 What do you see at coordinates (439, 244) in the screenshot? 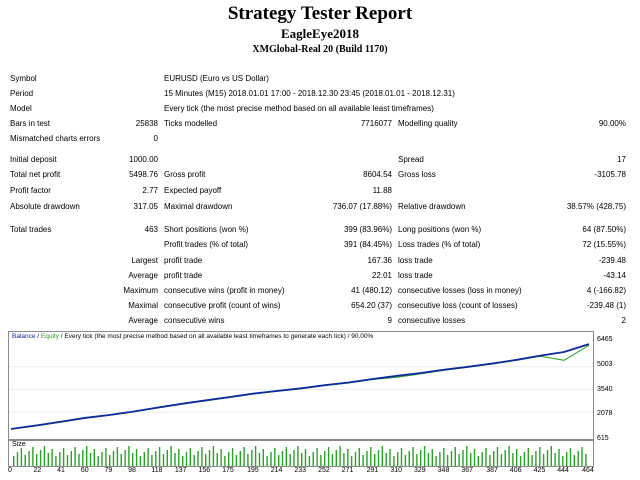
I see `loss-trades-label: Loss trades (% of total)` at bounding box center [439, 244].